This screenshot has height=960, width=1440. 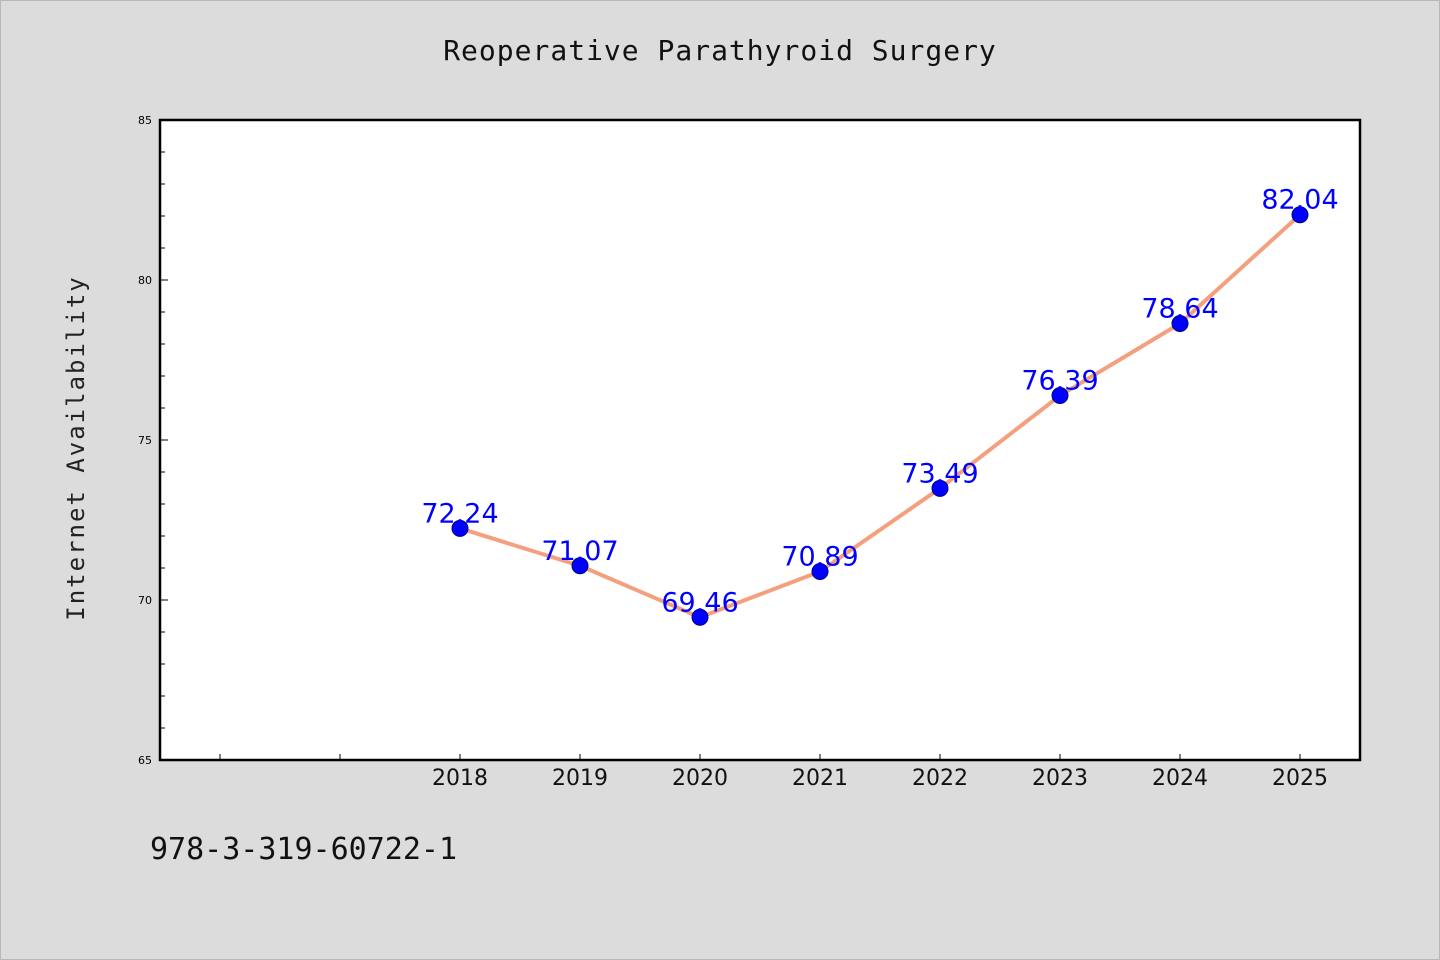 I want to click on data-label: 82.04, so click(x=1299, y=200).